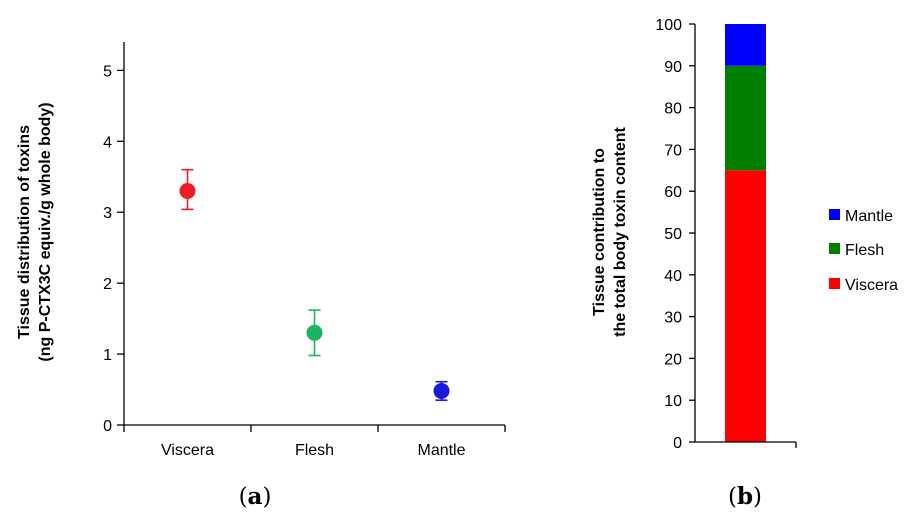 This screenshot has width=912, height=518. I want to click on chart-a-y-tick-label: 0, so click(107, 426).